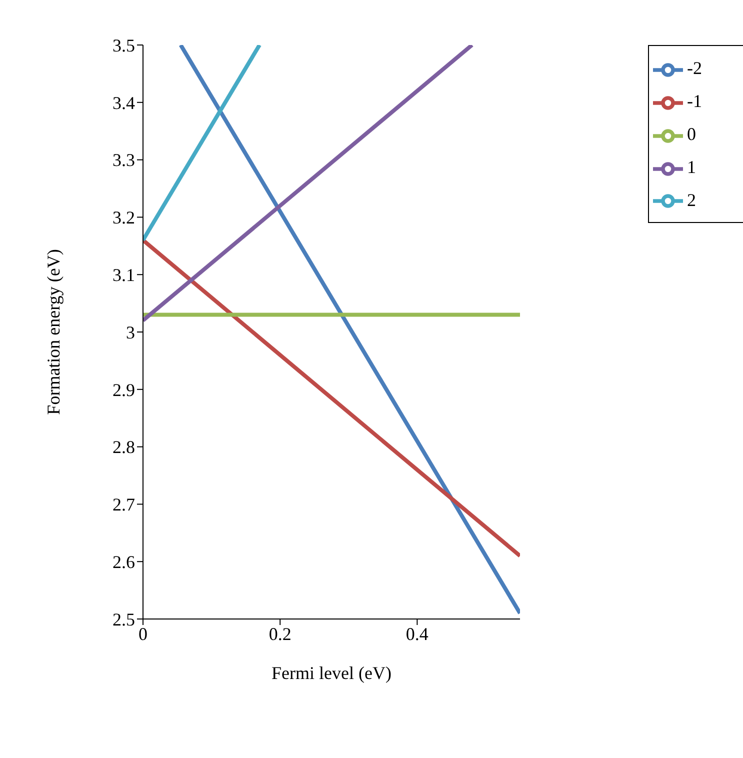 The image size is (743, 758). What do you see at coordinates (123, 447) in the screenshot?
I see `y-tick-label: 2.8` at bounding box center [123, 447].